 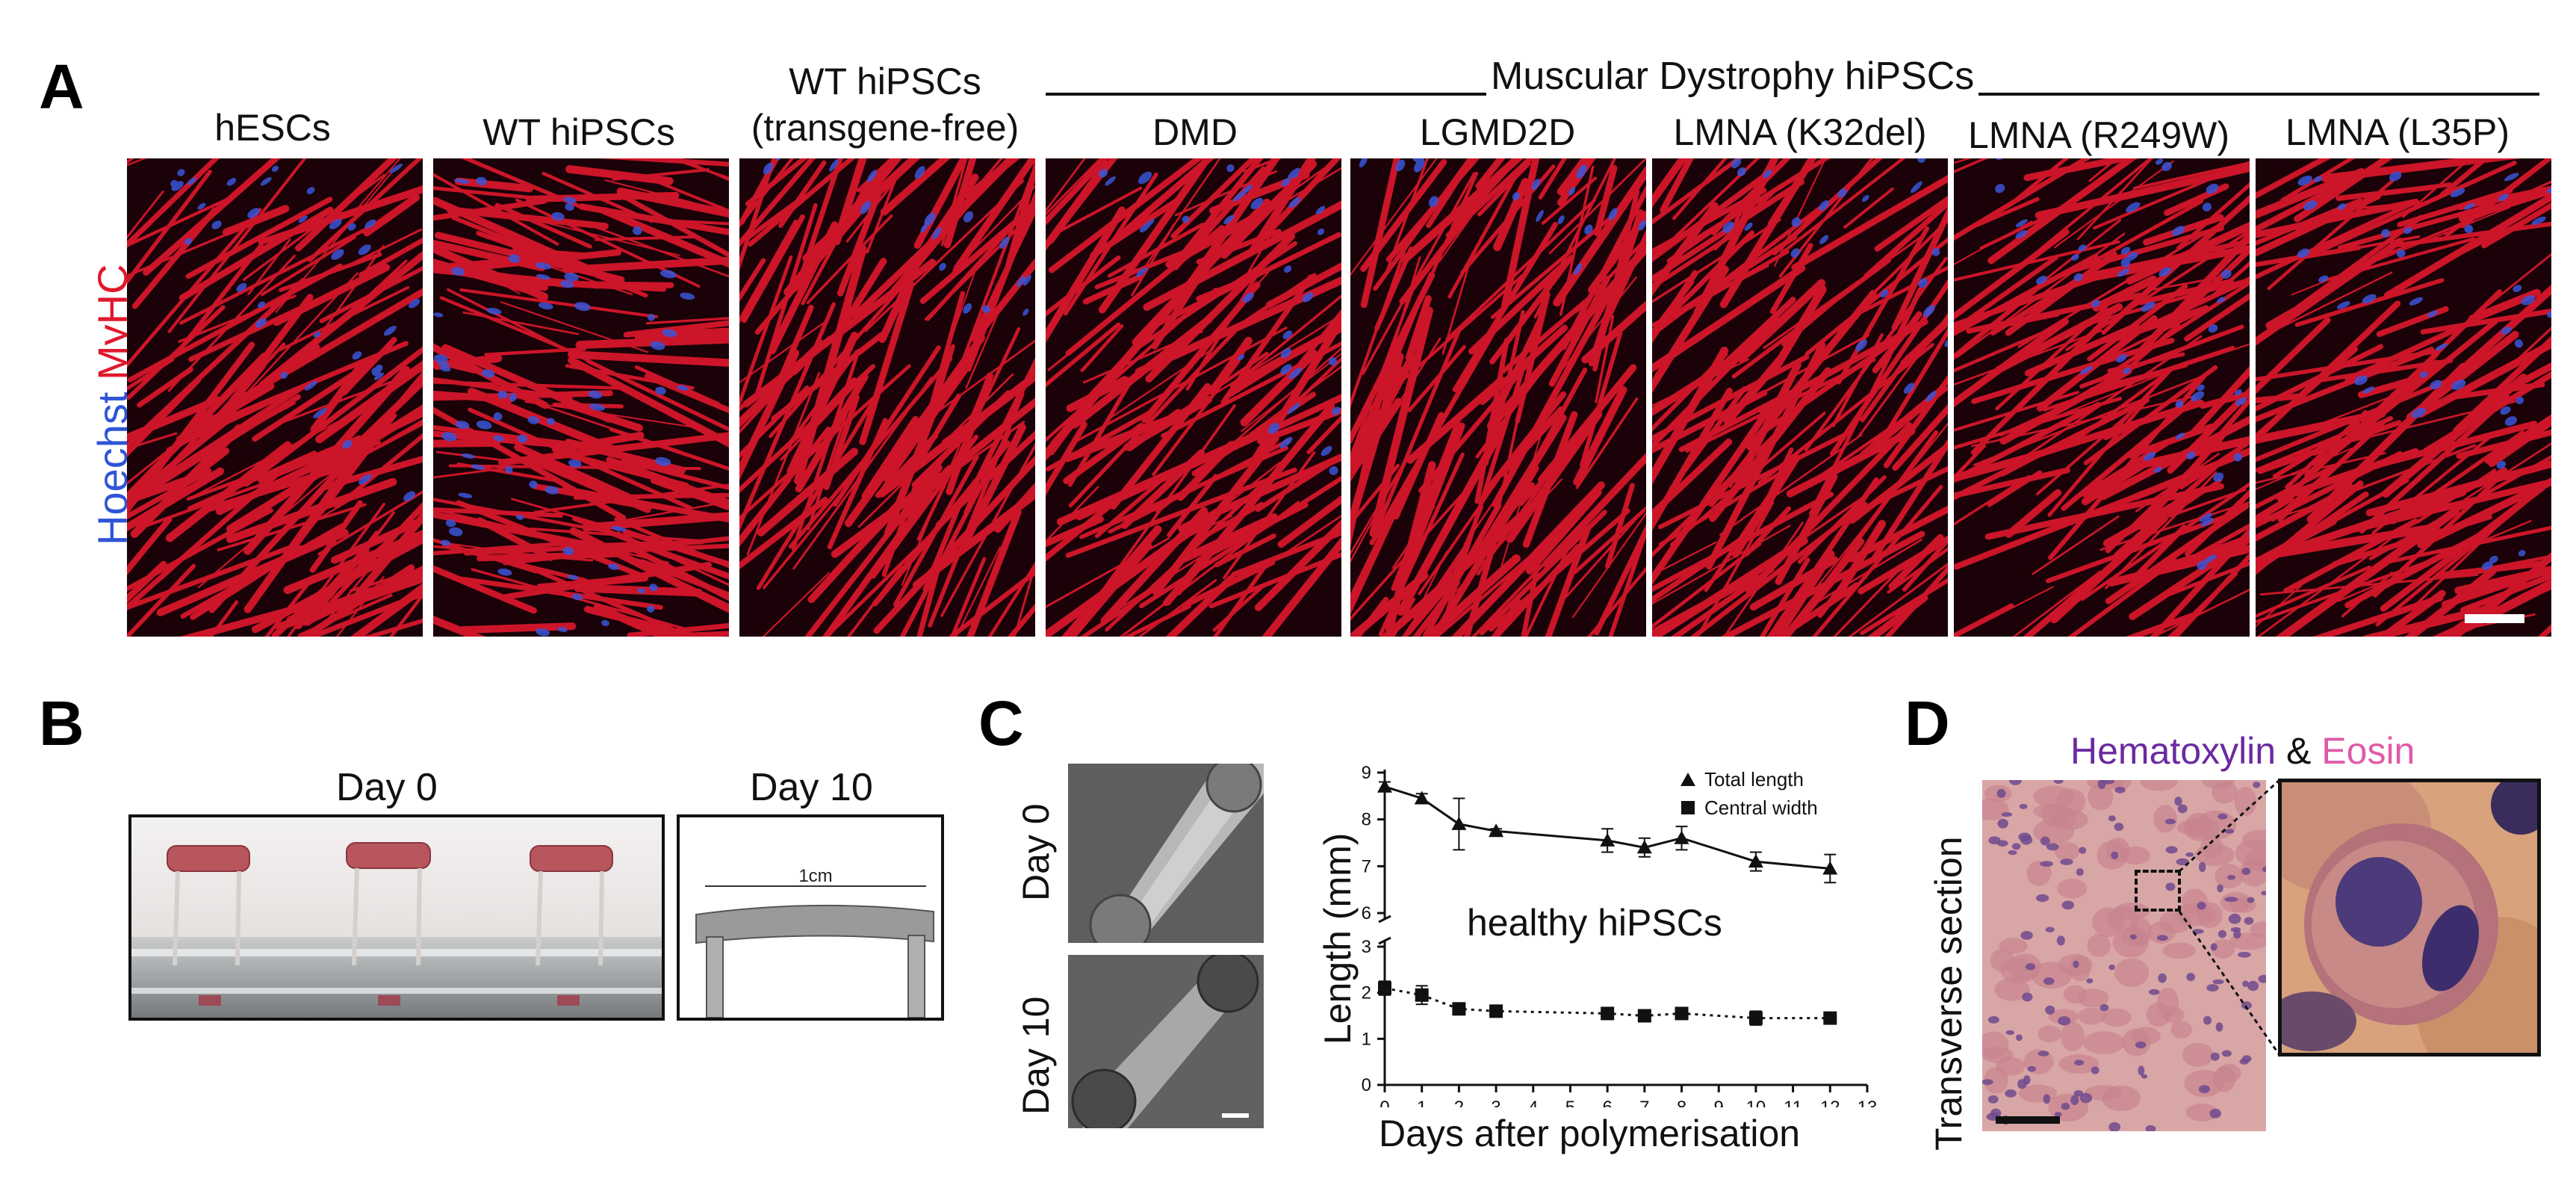 I want to click on panel-label-b: B, so click(x=61, y=723).